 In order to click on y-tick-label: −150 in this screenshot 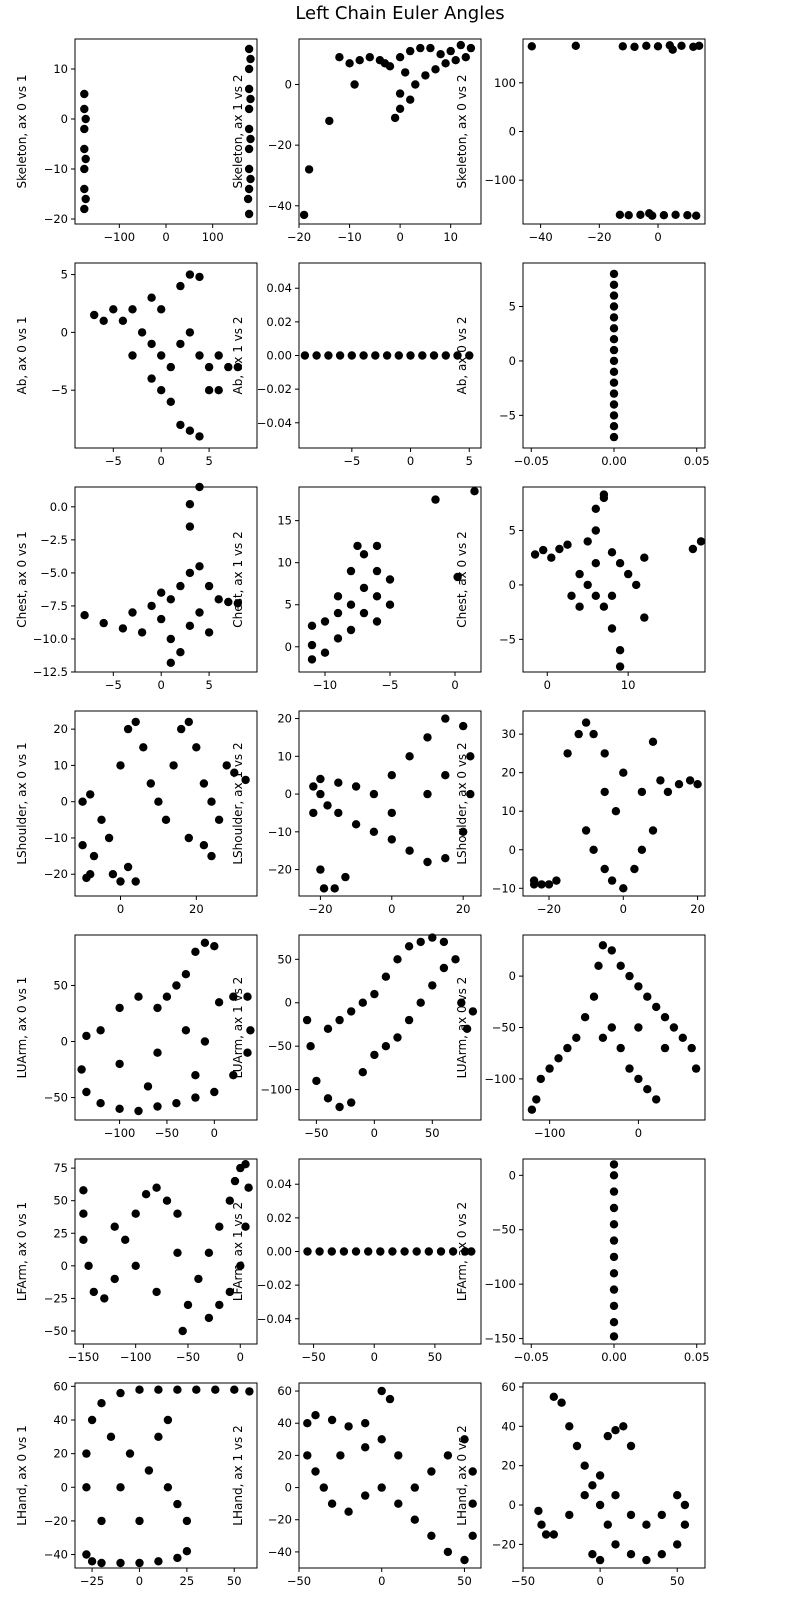, I will do `click(500, 1339)`.